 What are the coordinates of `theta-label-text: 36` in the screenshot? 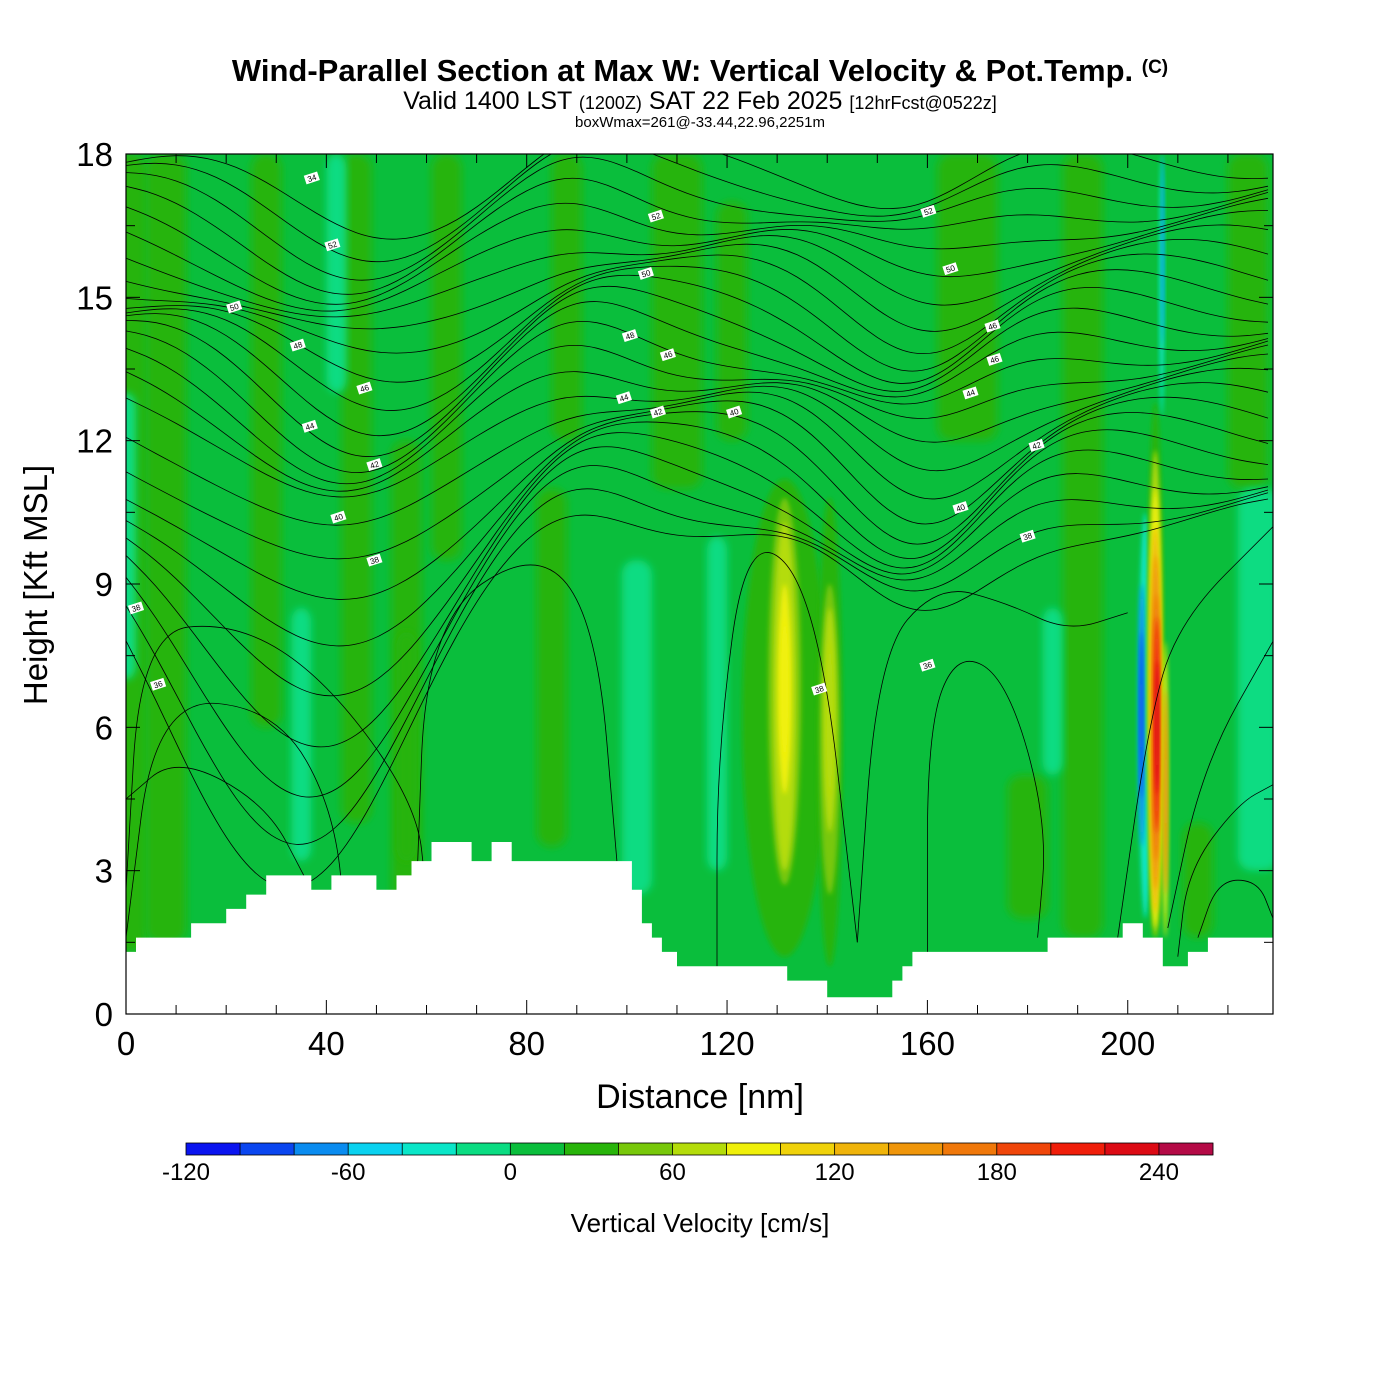 It's located at (928, 665).